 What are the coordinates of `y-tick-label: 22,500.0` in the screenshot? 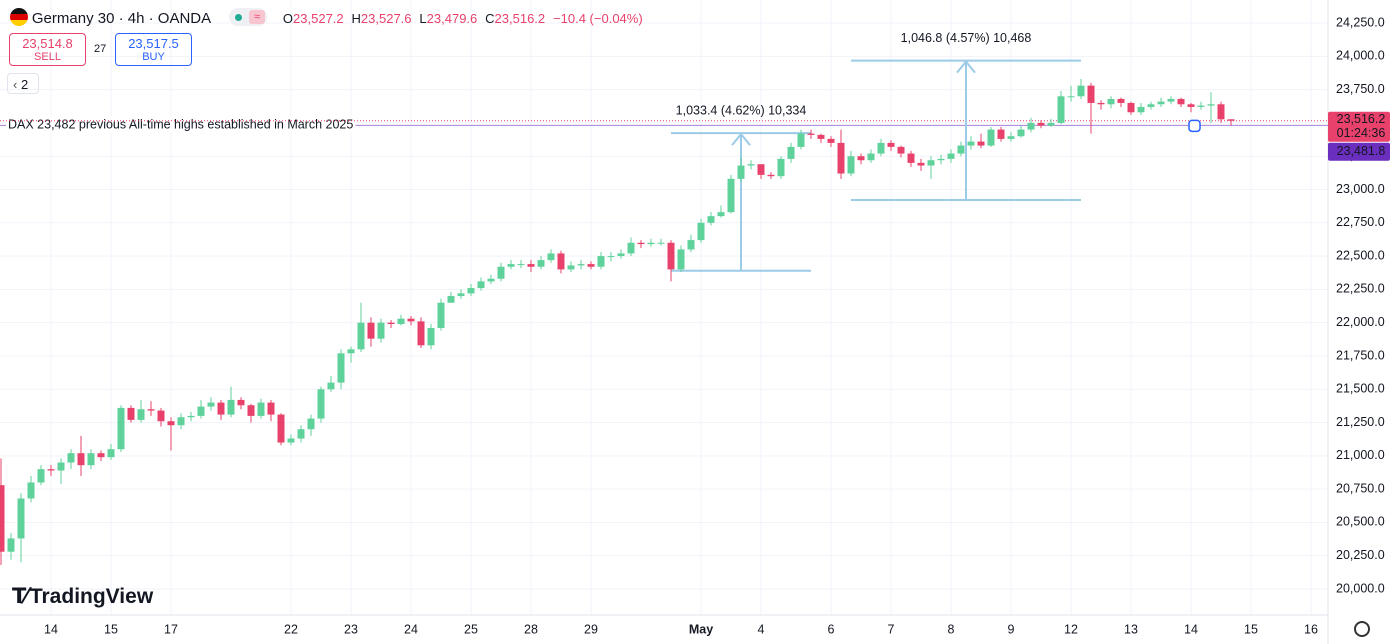 It's located at (1360, 255).